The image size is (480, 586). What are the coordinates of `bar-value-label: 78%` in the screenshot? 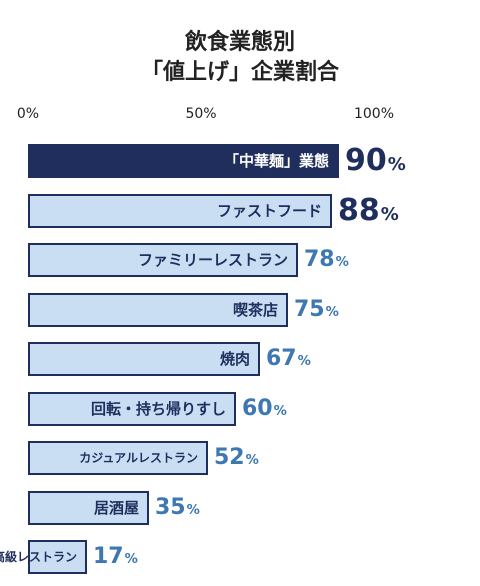 It's located at (326, 259).